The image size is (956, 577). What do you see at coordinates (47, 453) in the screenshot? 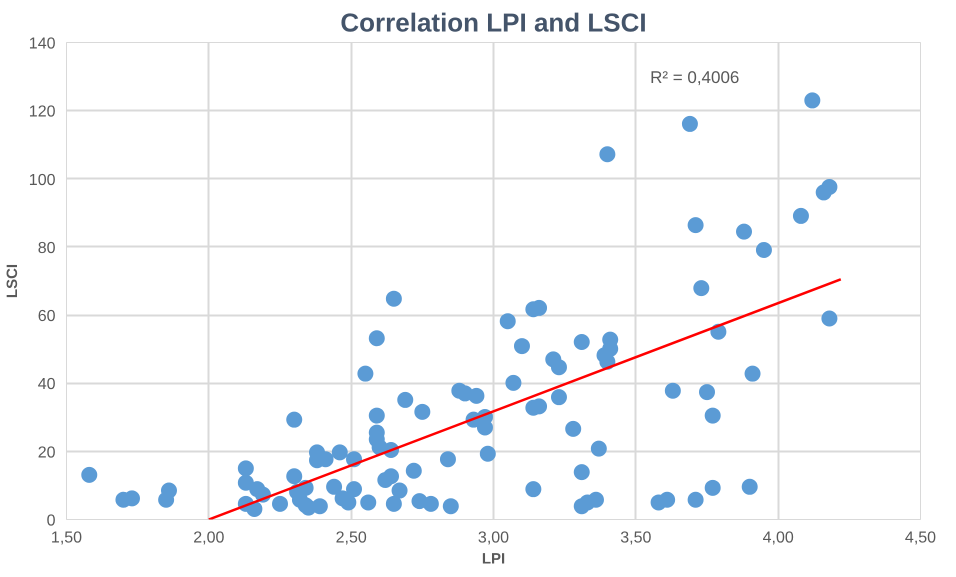
I see `y-tick-label: 20` at bounding box center [47, 453].